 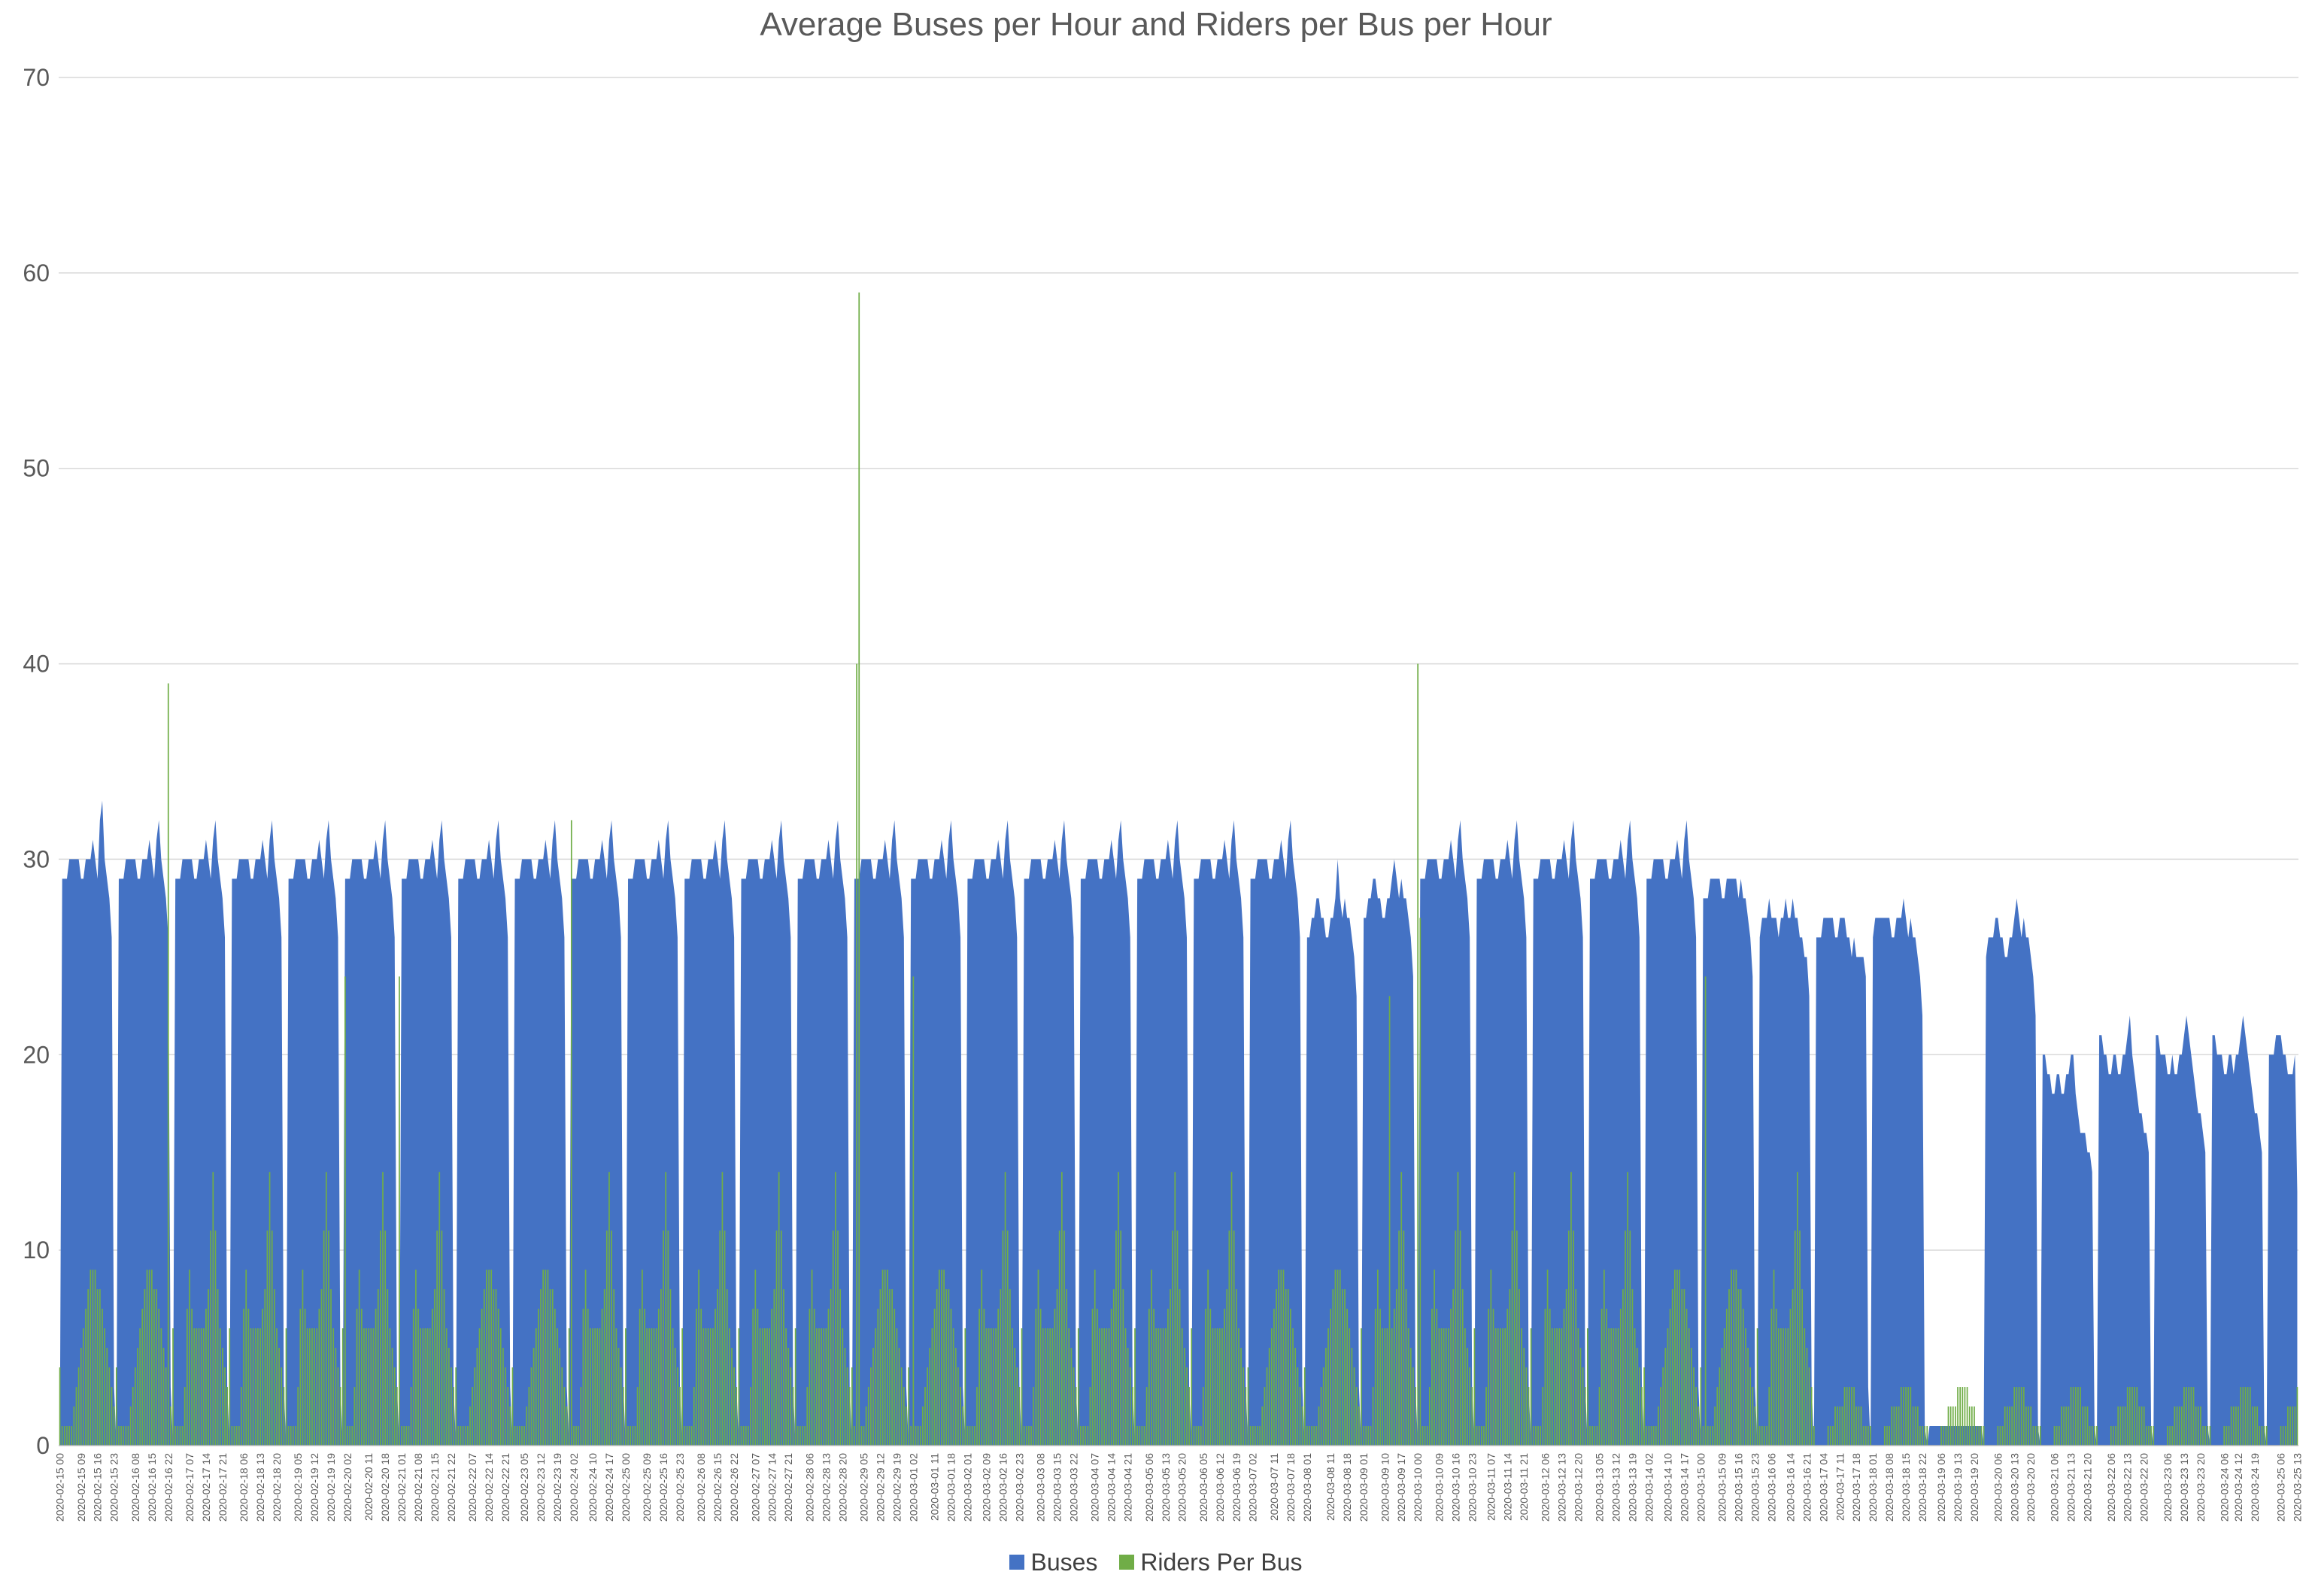 I want to click on x-tick-label: 2020-02-24 17, so click(x=609, y=1487).